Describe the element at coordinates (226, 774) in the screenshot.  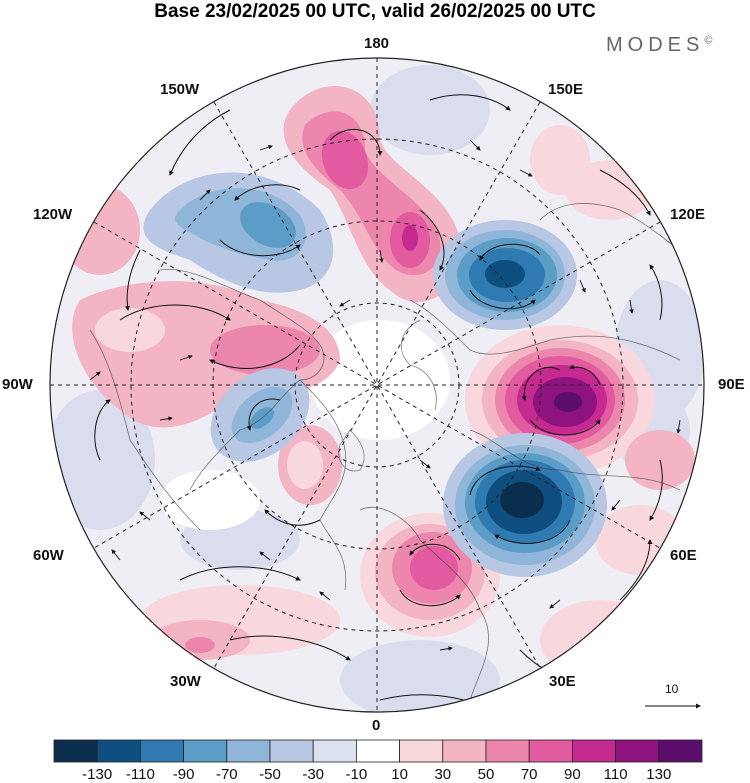
I see `colorbar-tick-label: -70` at that location.